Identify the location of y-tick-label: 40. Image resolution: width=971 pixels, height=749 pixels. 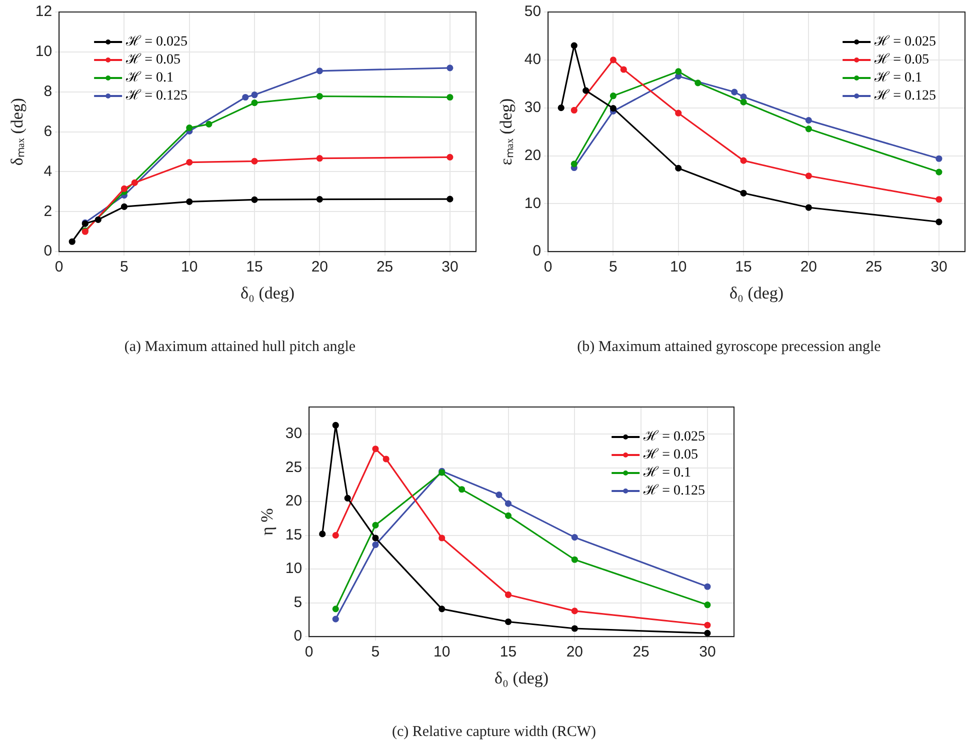
(533, 59).